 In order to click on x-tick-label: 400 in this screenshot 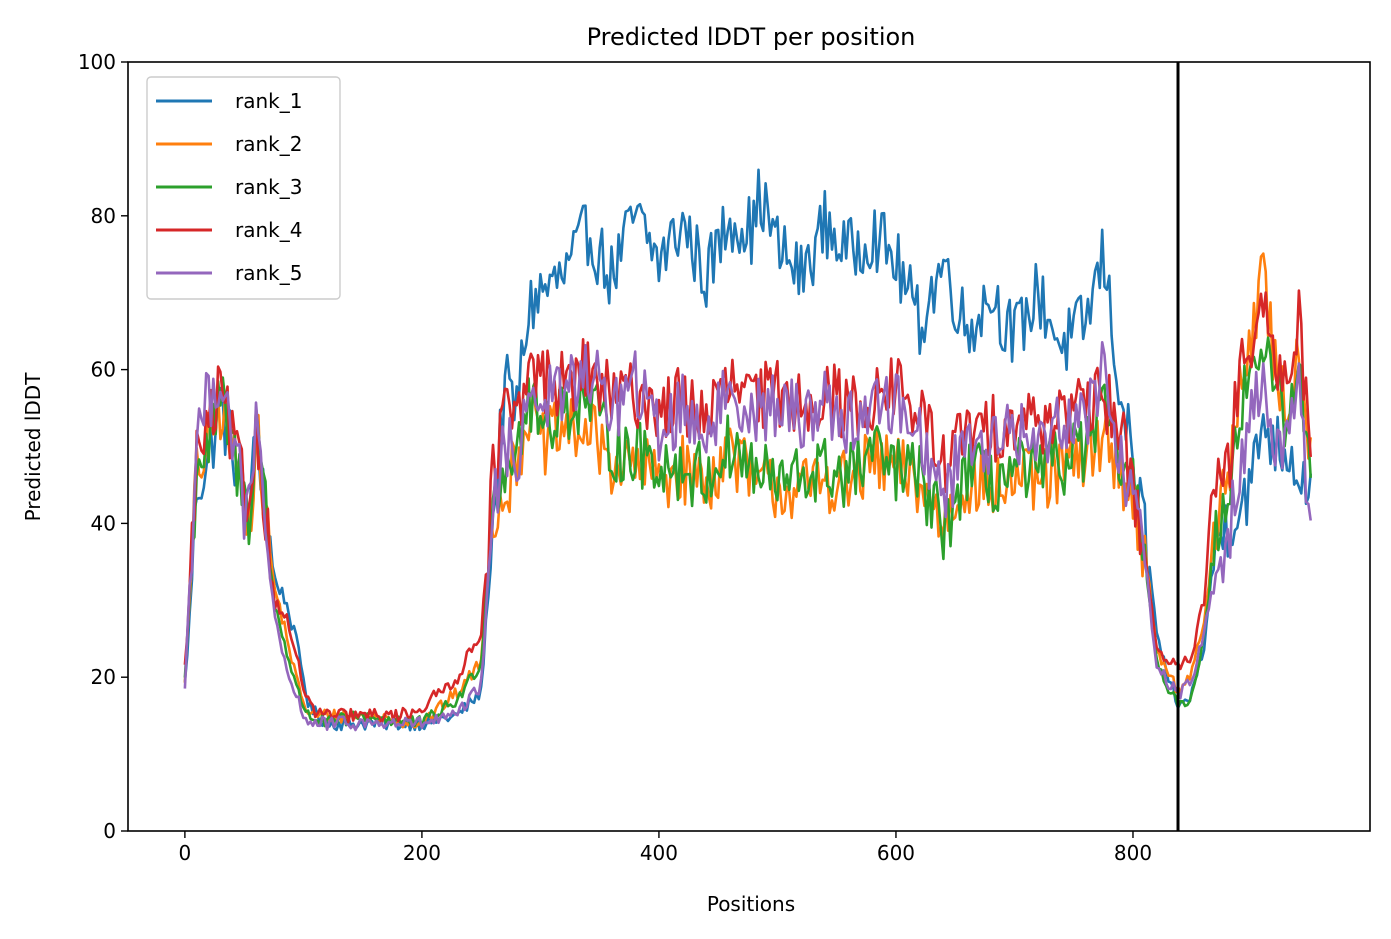, I will do `click(659, 853)`.